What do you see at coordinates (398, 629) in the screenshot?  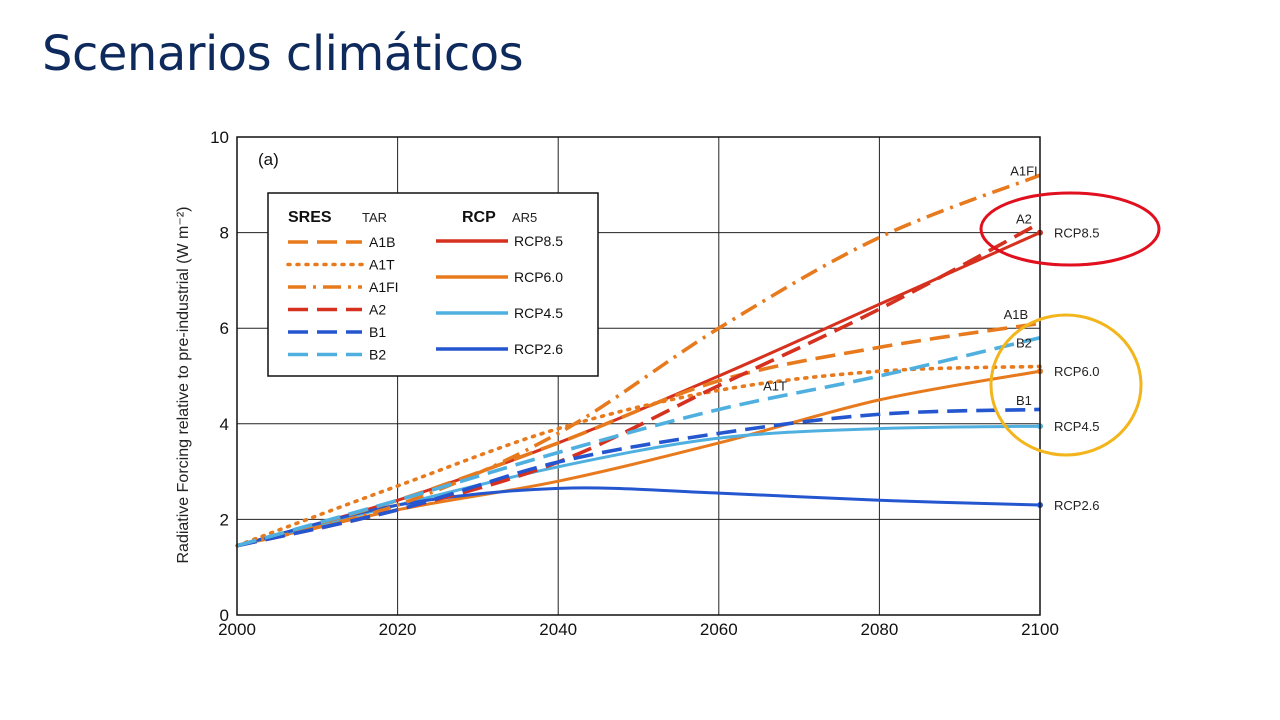 I see `x-tick-label: 2020` at bounding box center [398, 629].